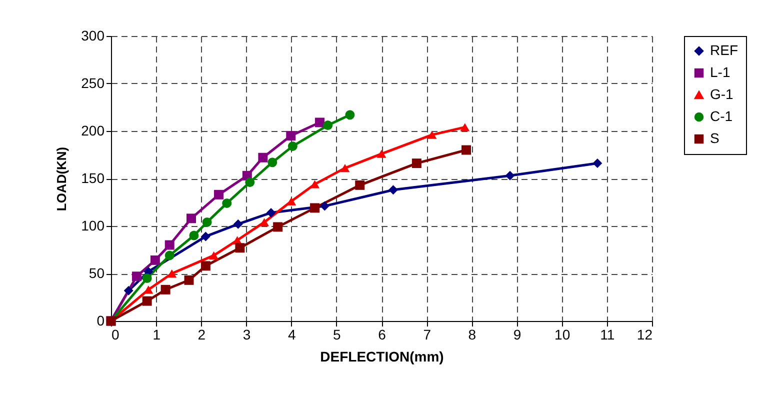 This screenshot has height=403, width=774. What do you see at coordinates (62, 179) in the screenshot?
I see `y-axis-title: LOAD(KN)` at bounding box center [62, 179].